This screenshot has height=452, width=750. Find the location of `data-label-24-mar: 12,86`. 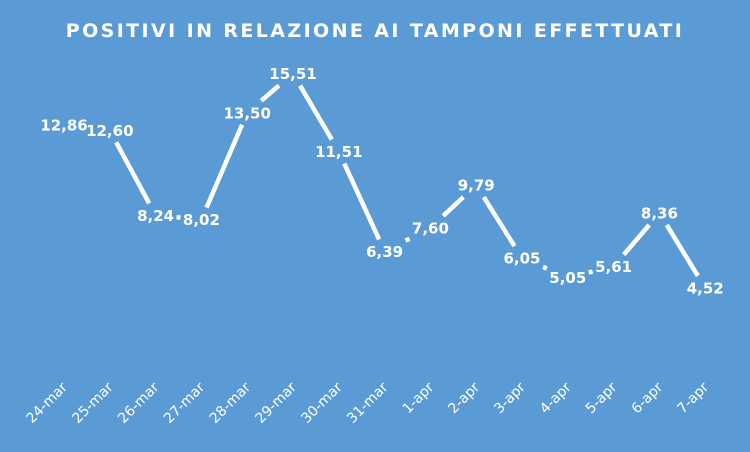

data-label-24-mar: 12,86 is located at coordinates (63, 126).